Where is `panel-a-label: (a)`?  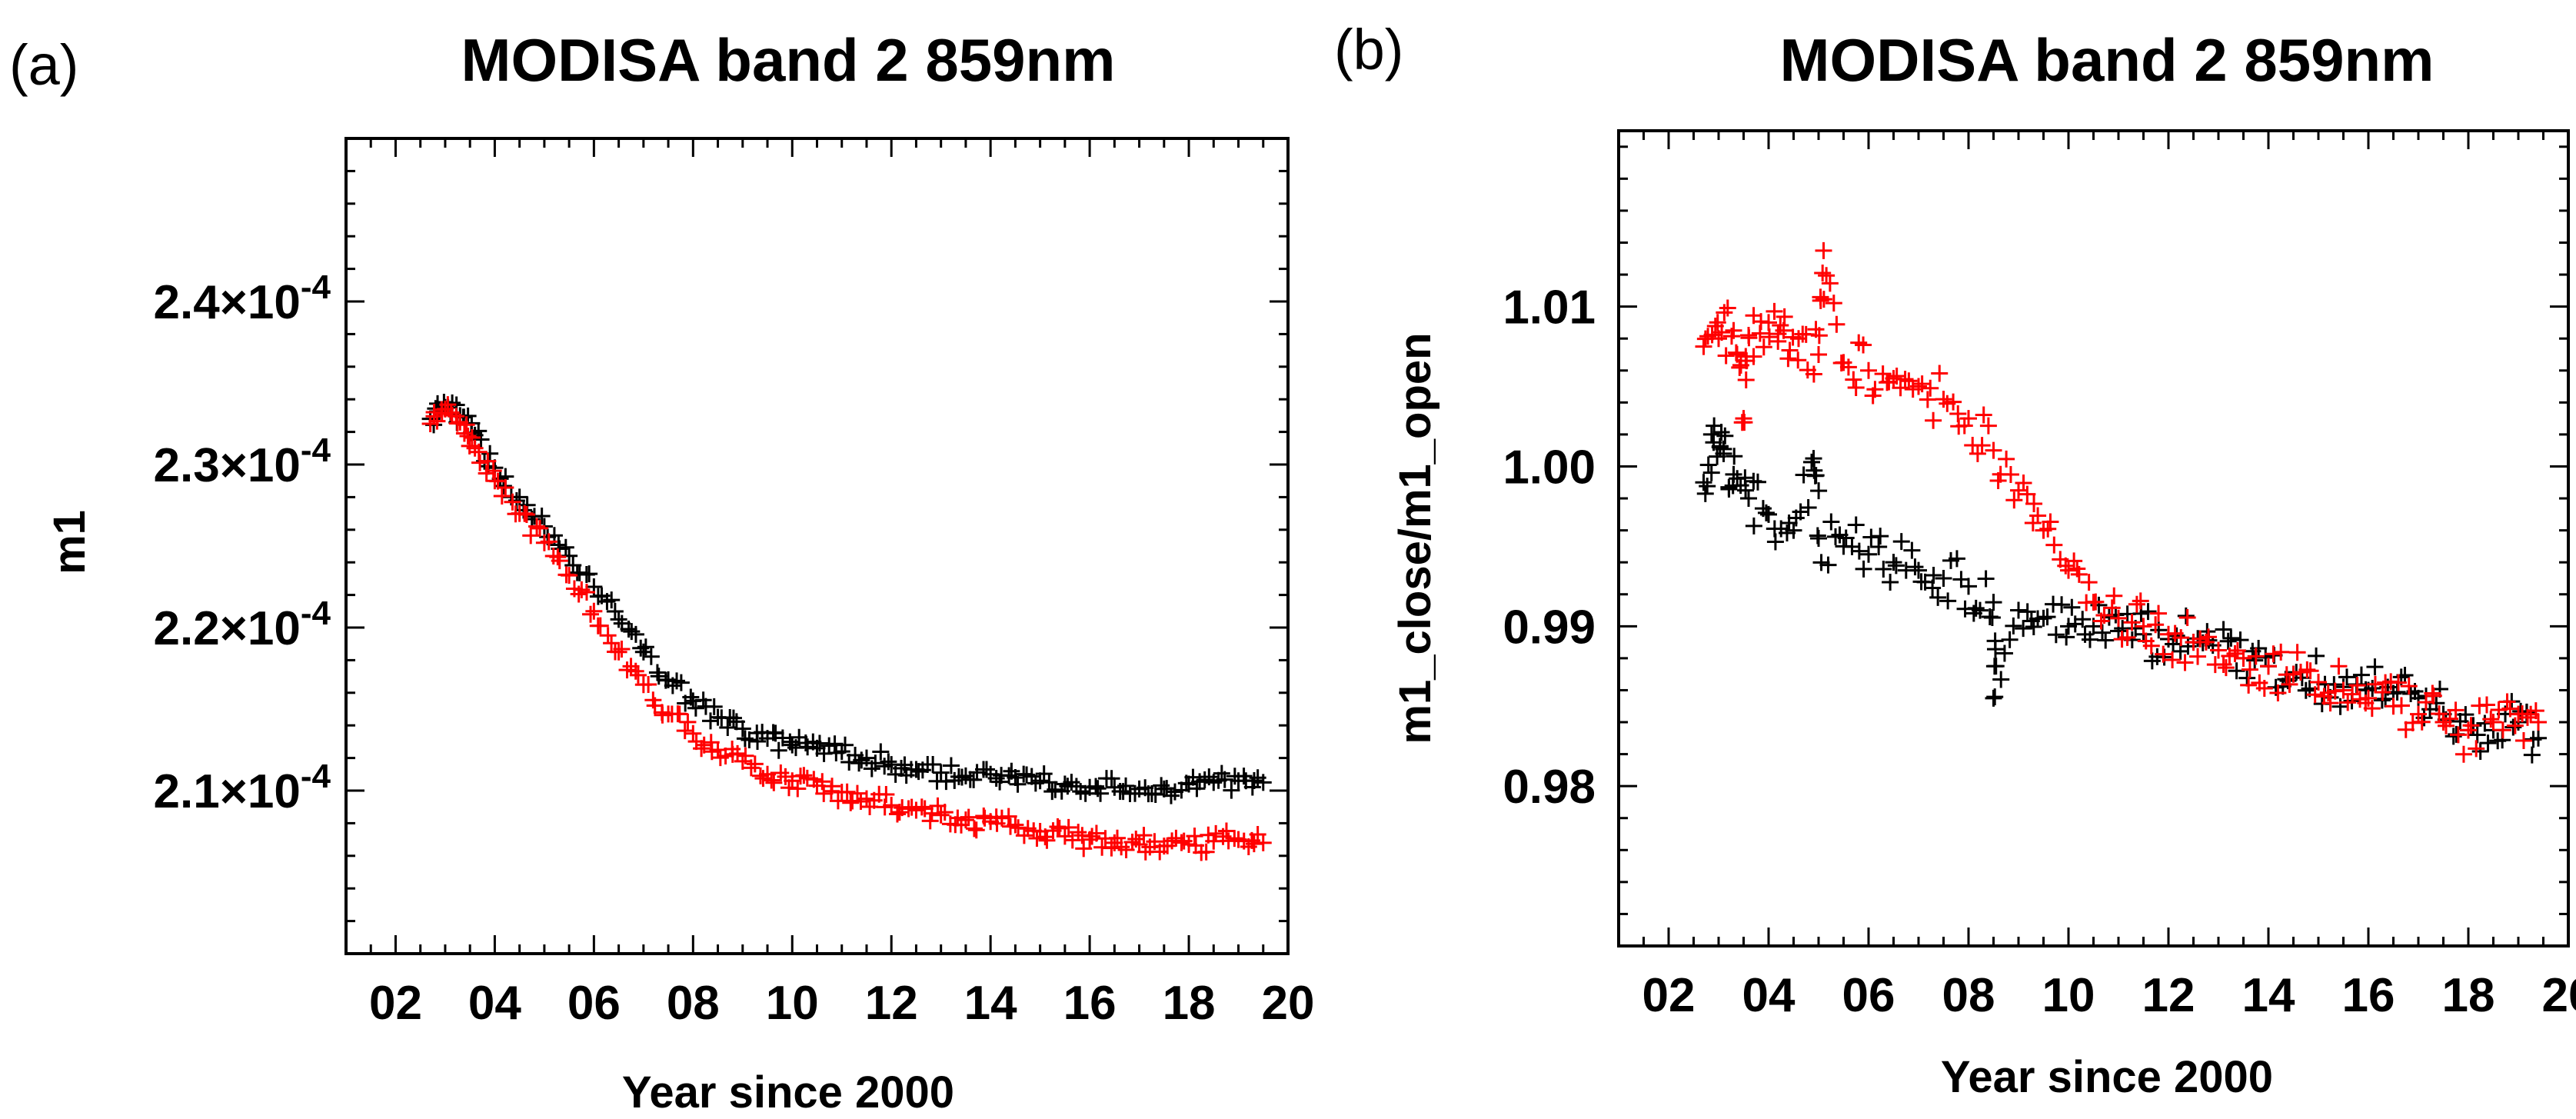 panel-a-label: (a) is located at coordinates (44, 65).